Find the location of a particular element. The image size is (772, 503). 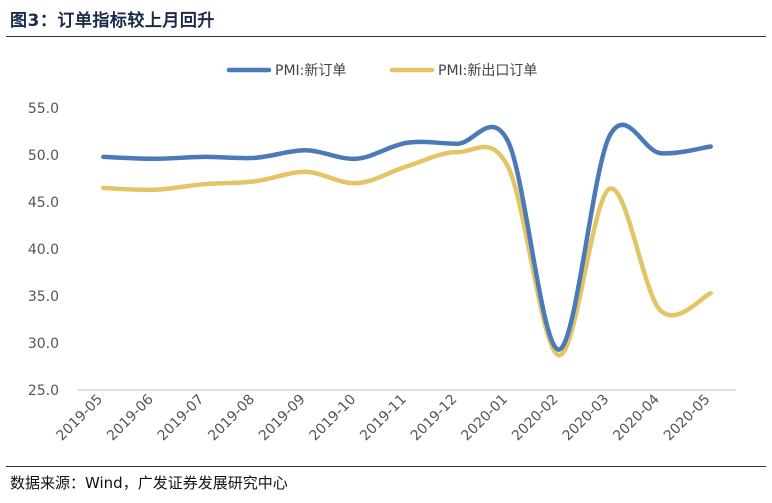

x-tick-label: 2019-11 is located at coordinates (383, 418).